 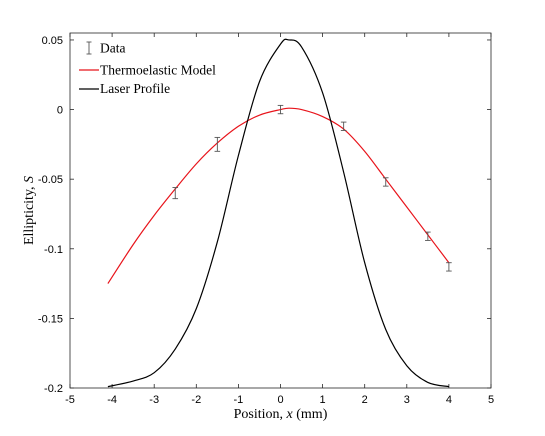 What do you see at coordinates (53, 250) in the screenshot?
I see `y-tick-label: -0.1` at bounding box center [53, 250].